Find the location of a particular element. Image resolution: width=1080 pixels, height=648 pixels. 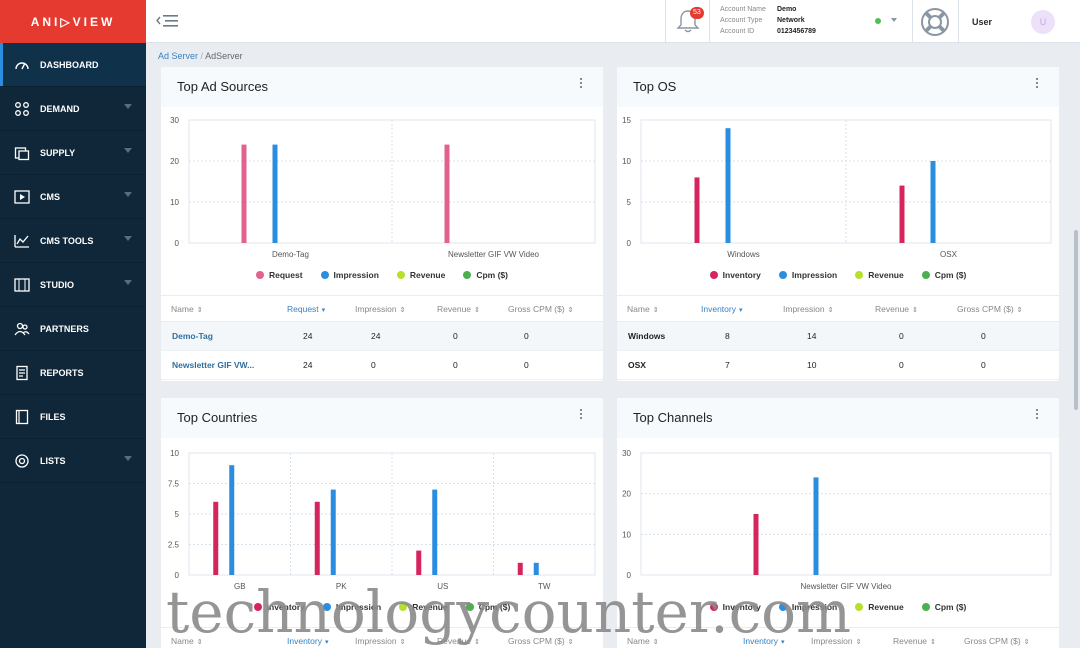

table-cell-name: Demo-Tag is located at coordinates (192, 336).